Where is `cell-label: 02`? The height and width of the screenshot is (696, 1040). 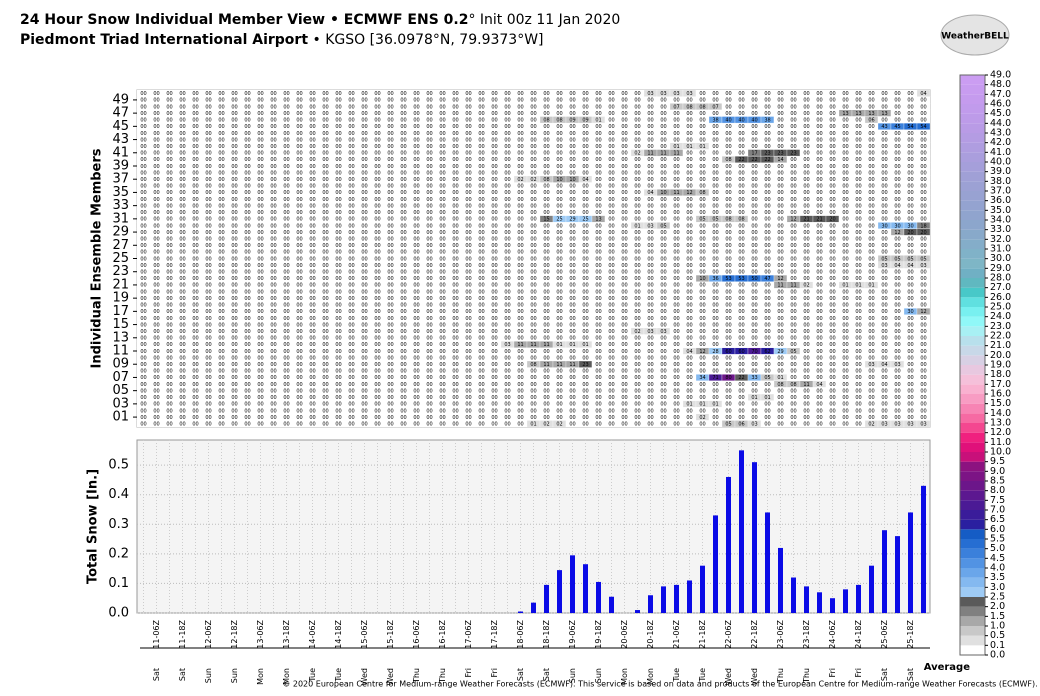 cell-label: 02 is located at coordinates (637, 332).